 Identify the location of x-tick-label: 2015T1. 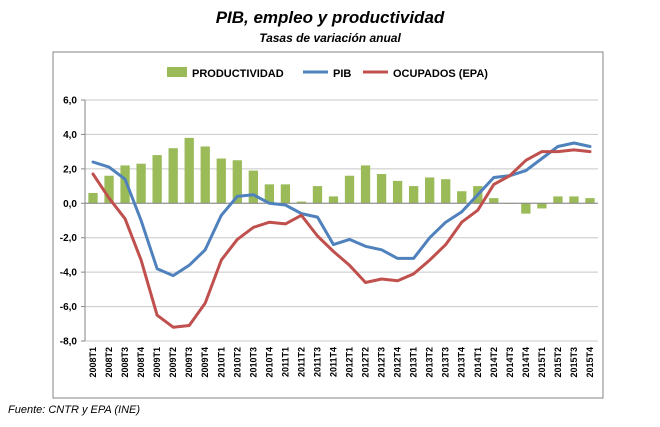
(542, 362).